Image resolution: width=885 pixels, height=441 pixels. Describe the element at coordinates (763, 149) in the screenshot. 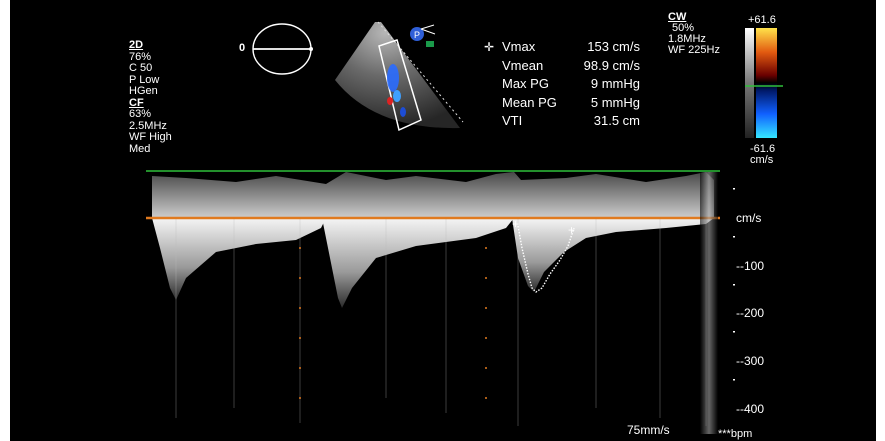

I see `color-scale-min: -61.6` at that location.